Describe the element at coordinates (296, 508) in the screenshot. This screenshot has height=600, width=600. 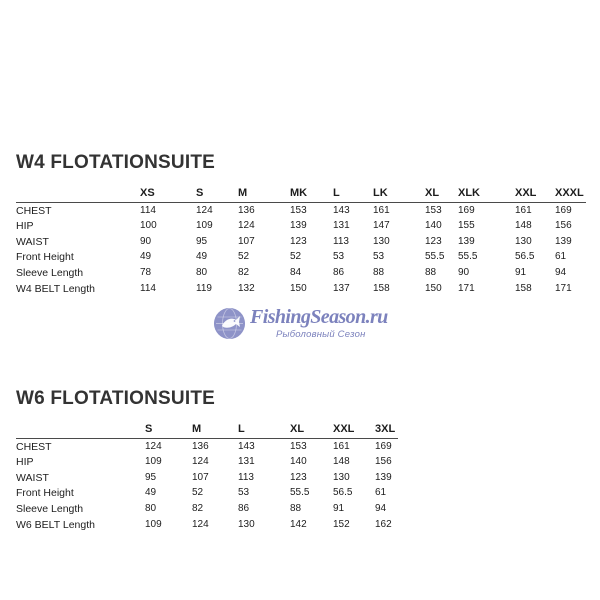
I see `cell-value: 88` at that location.